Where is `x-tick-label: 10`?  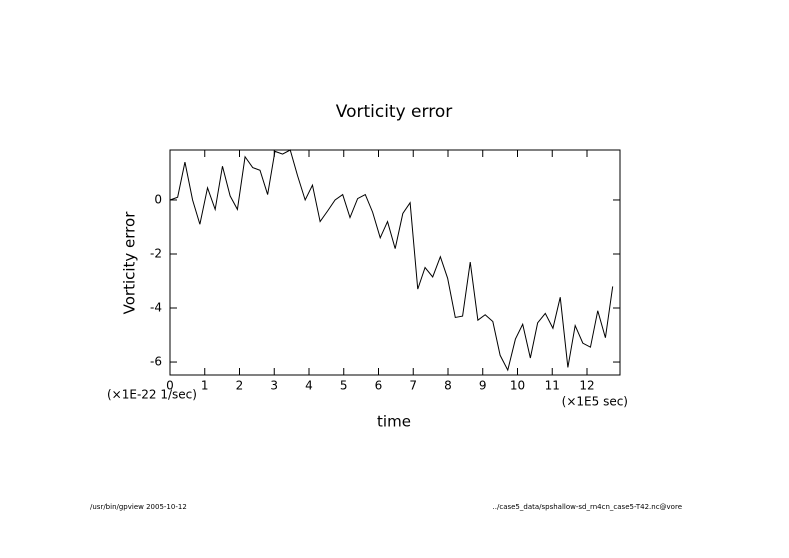 x-tick-label: 10 is located at coordinates (517, 386).